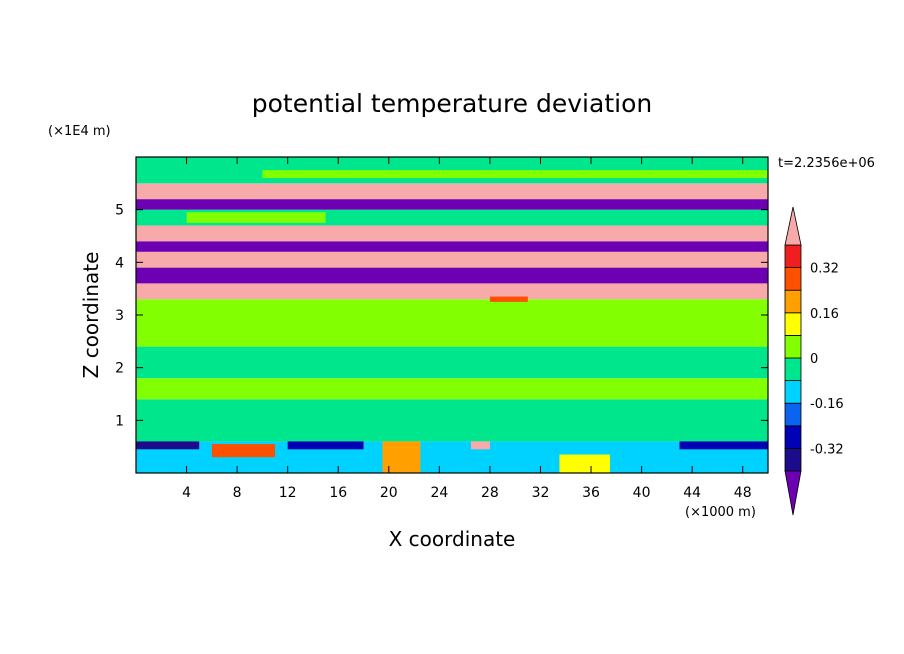  I want to click on y-tick-label: 4, so click(119, 263).